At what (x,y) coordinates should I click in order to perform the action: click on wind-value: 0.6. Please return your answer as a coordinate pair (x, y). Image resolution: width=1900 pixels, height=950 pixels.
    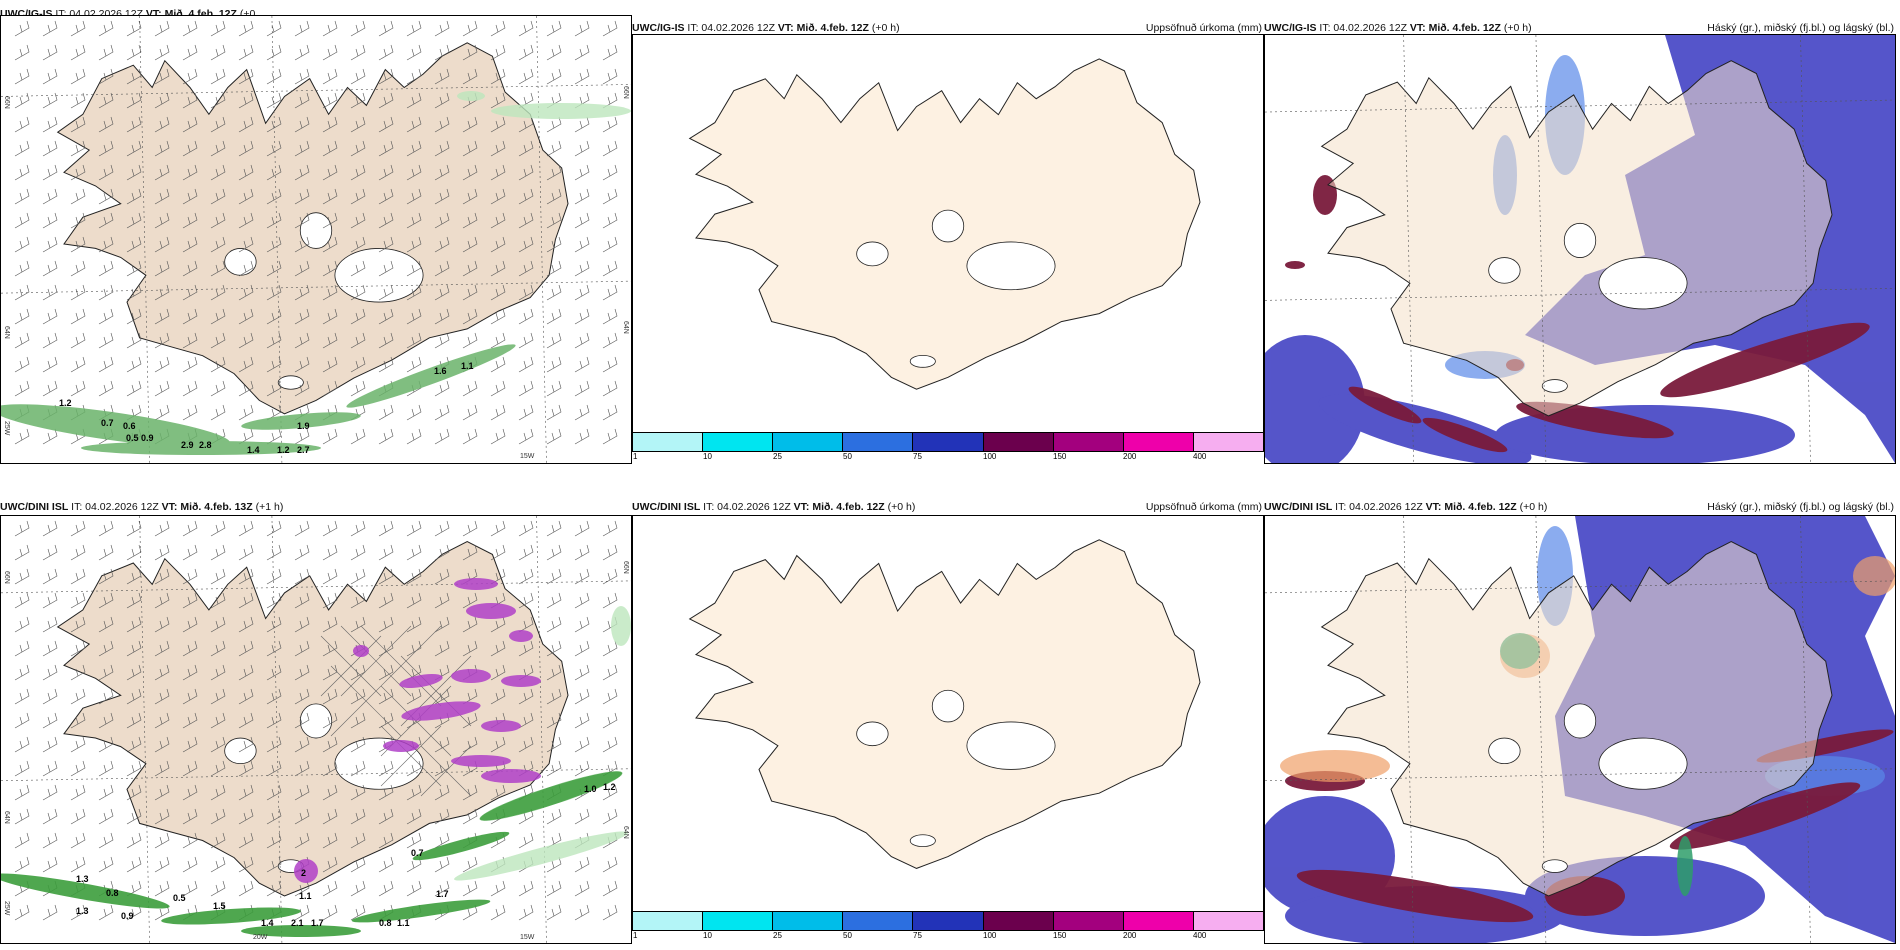
    Looking at the image, I should click on (129, 426).